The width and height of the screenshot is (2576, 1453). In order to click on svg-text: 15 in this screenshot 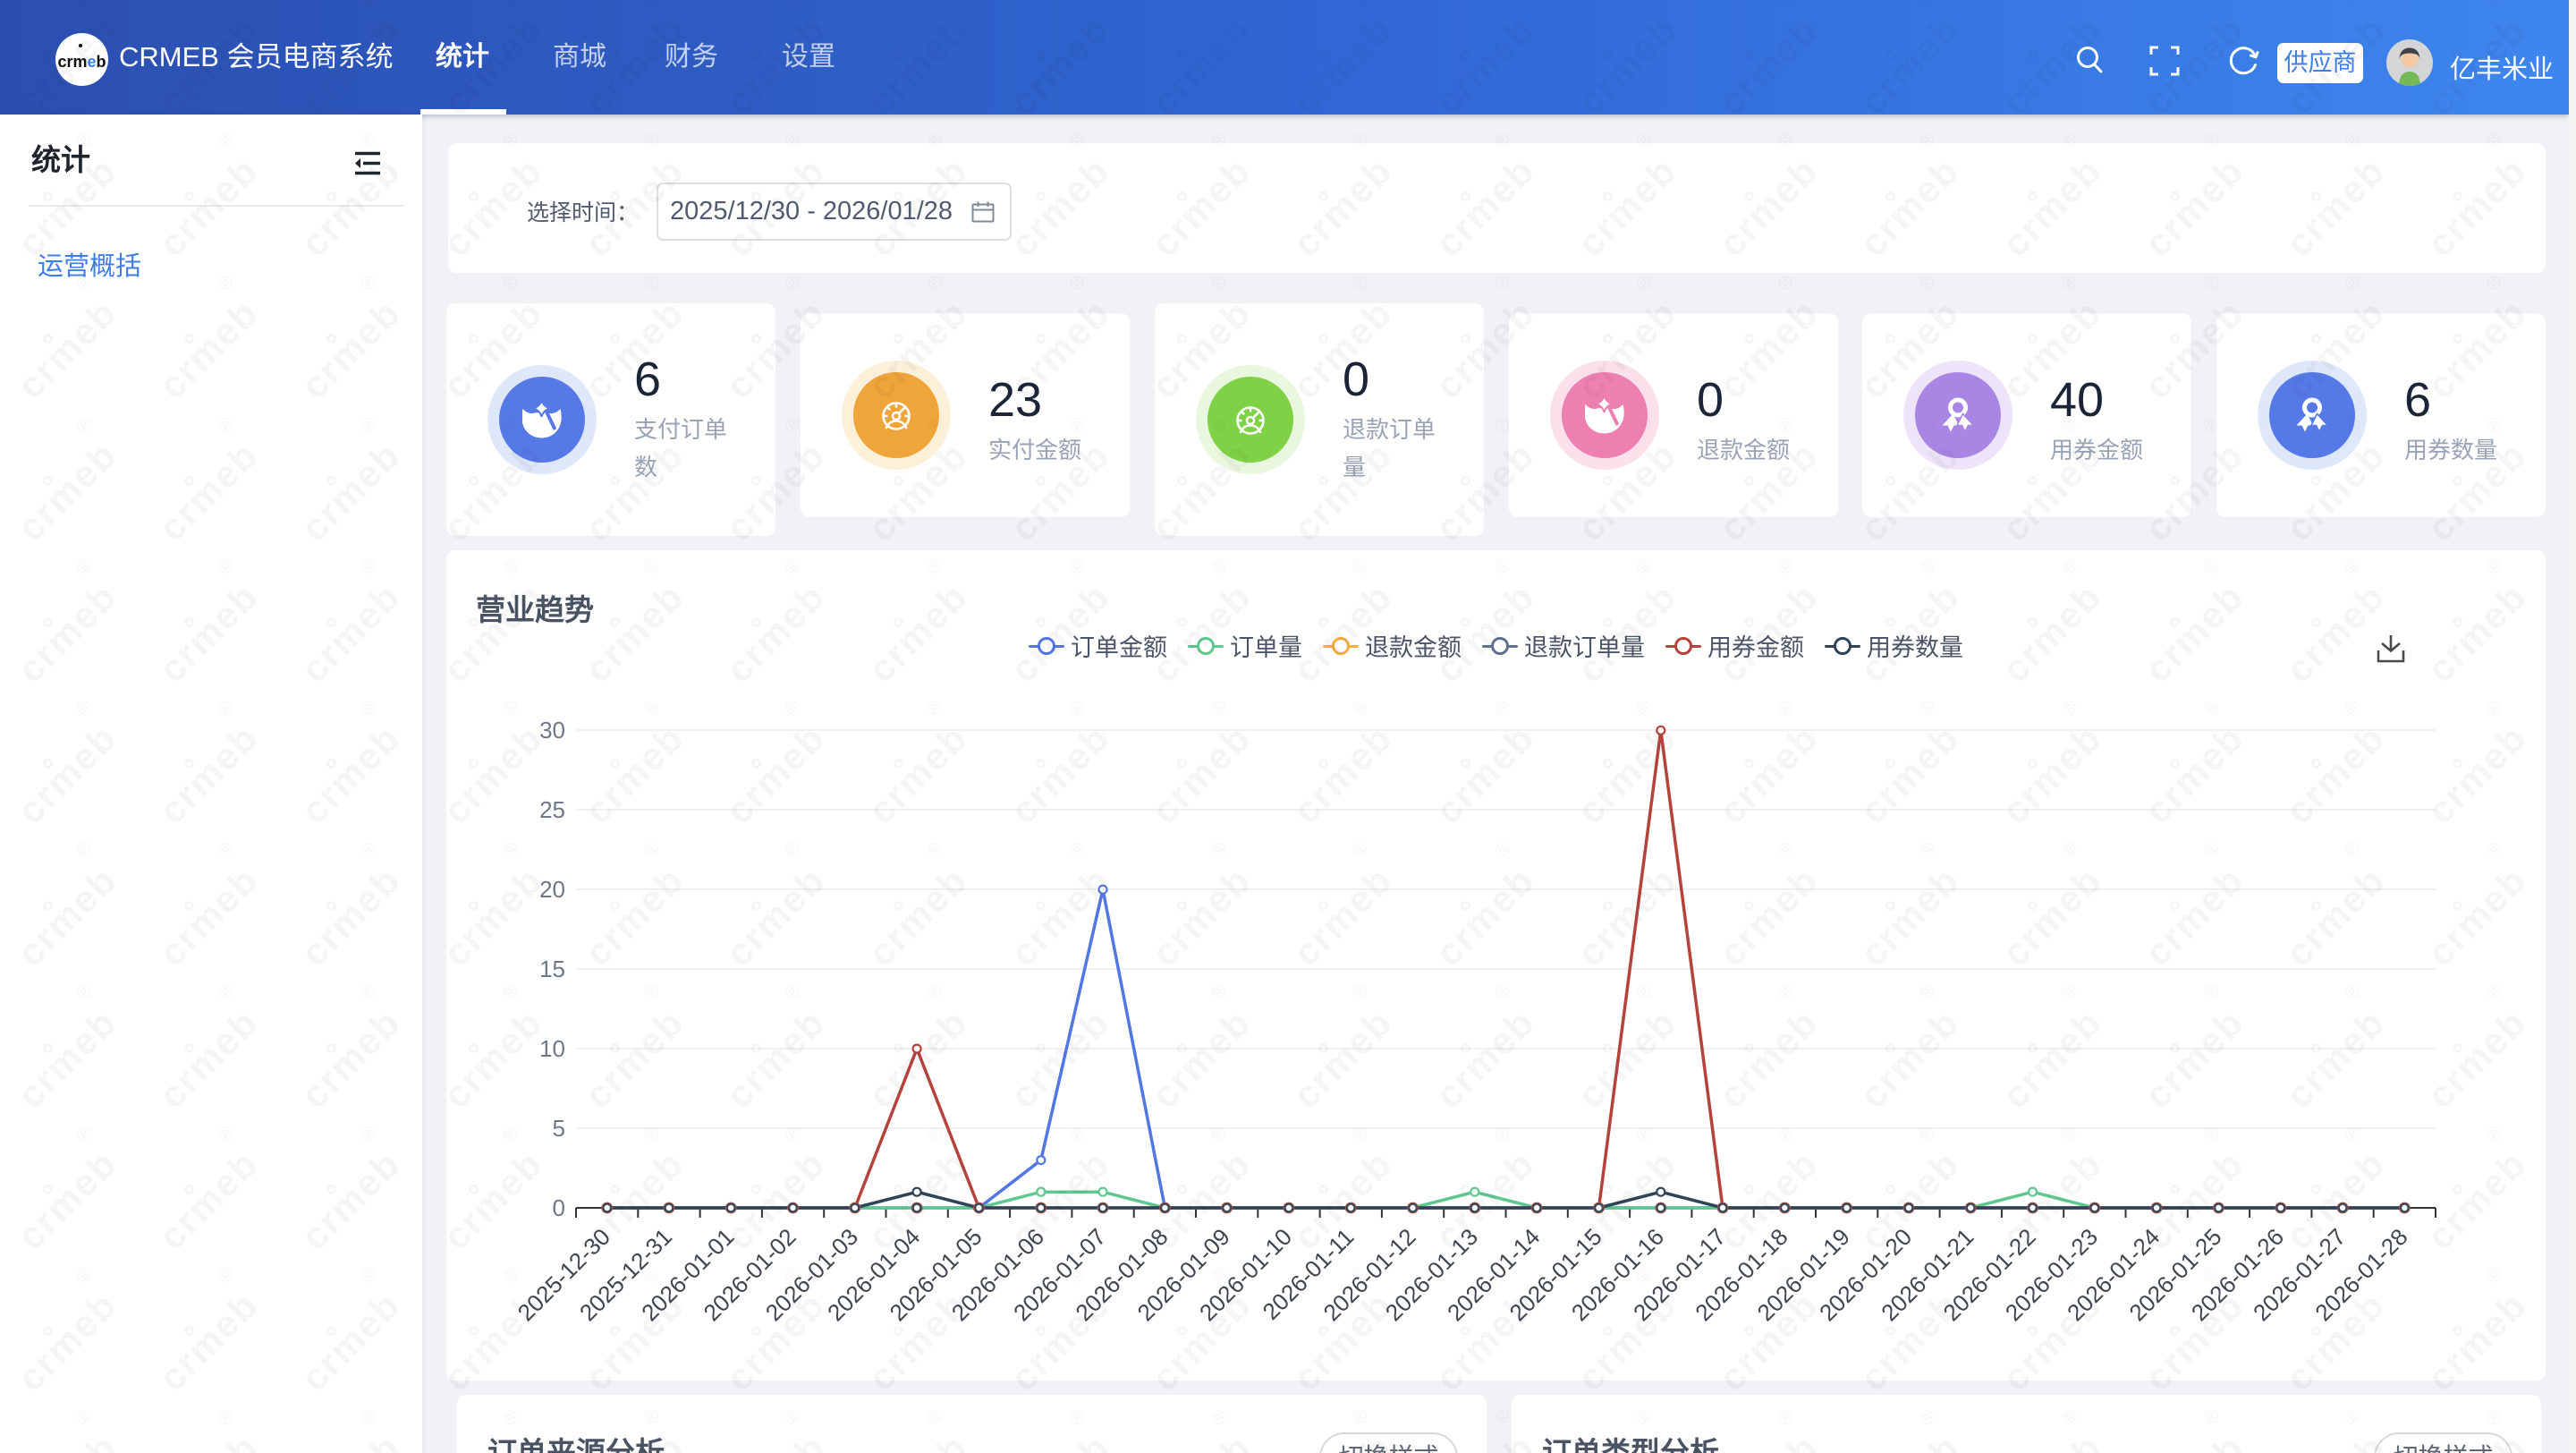, I will do `click(552, 969)`.